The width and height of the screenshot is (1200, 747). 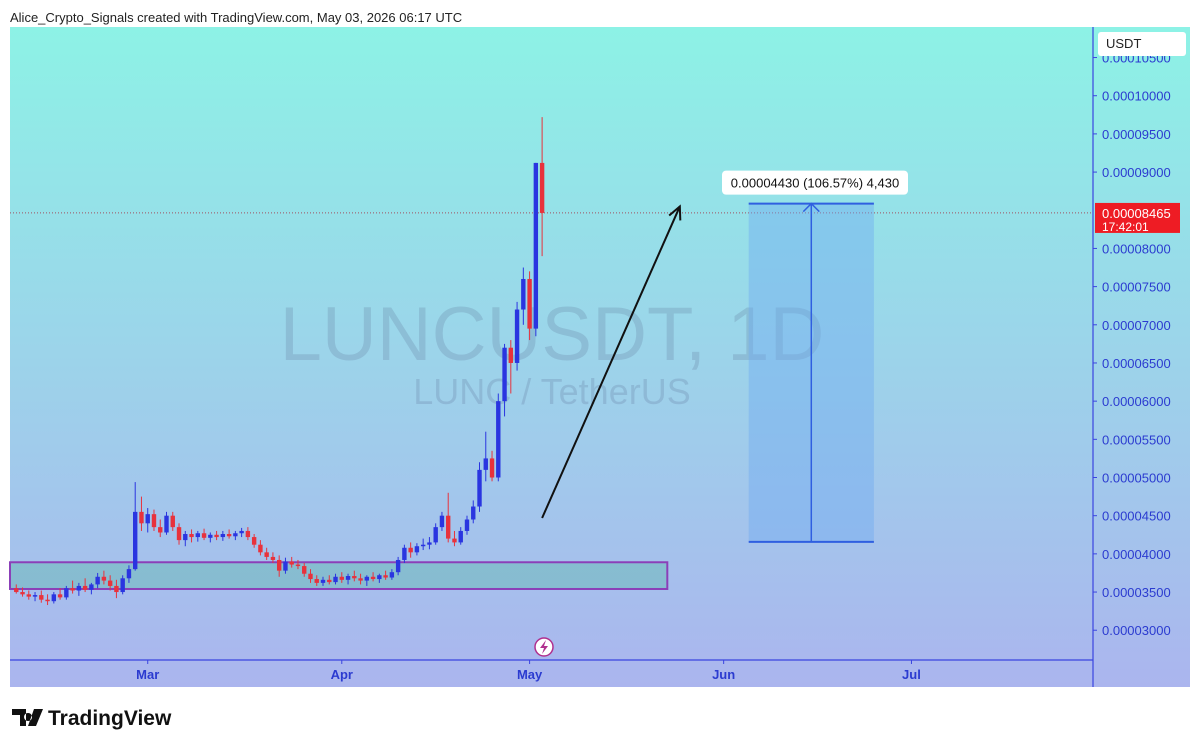 I want to click on last-price-label: 0.00008465, so click(x=1136, y=213).